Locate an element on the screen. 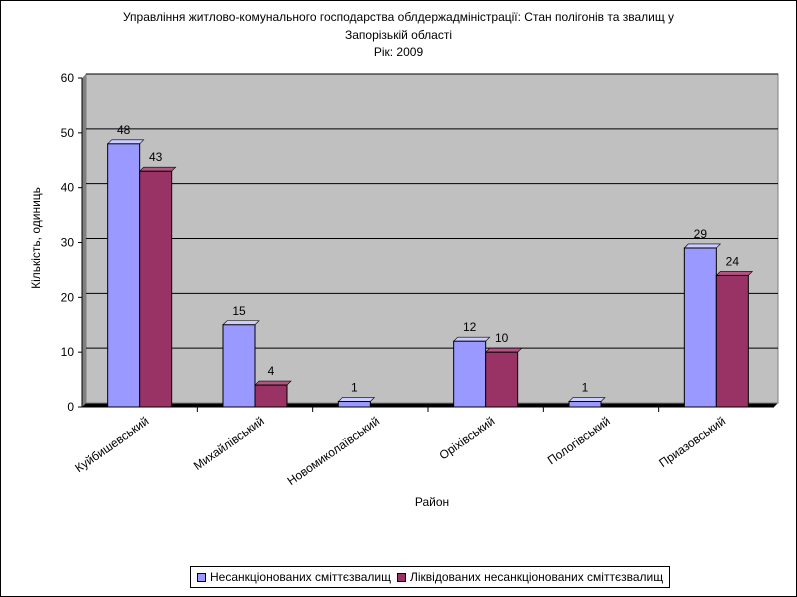 The width and height of the screenshot is (797, 597). data-label-s0-cat-0: 48 is located at coordinates (124, 130).